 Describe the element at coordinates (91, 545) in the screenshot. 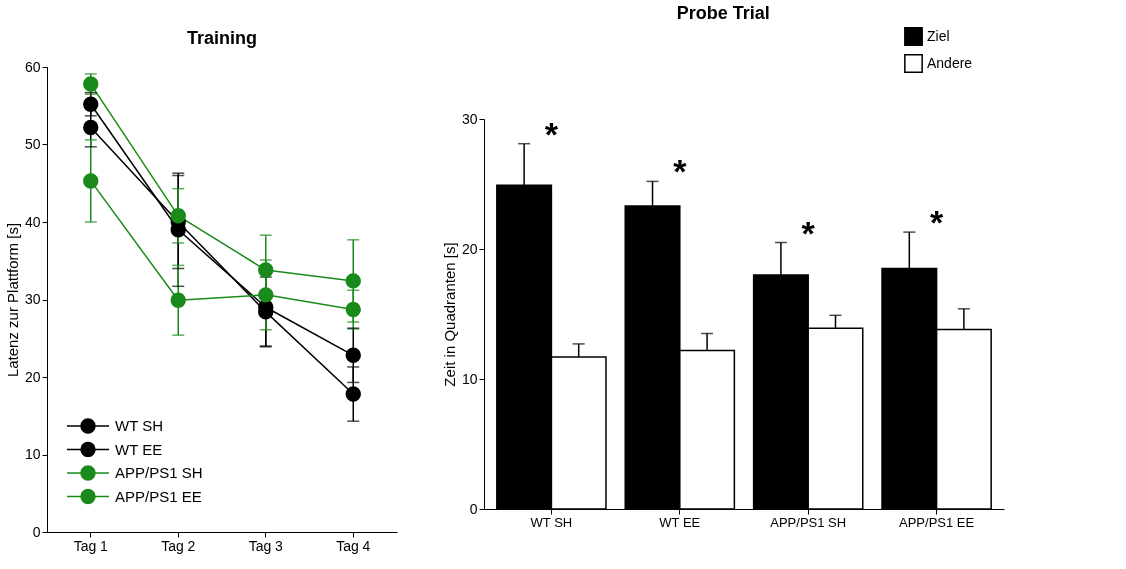

I see `x-tick-label: Tag 1` at that location.